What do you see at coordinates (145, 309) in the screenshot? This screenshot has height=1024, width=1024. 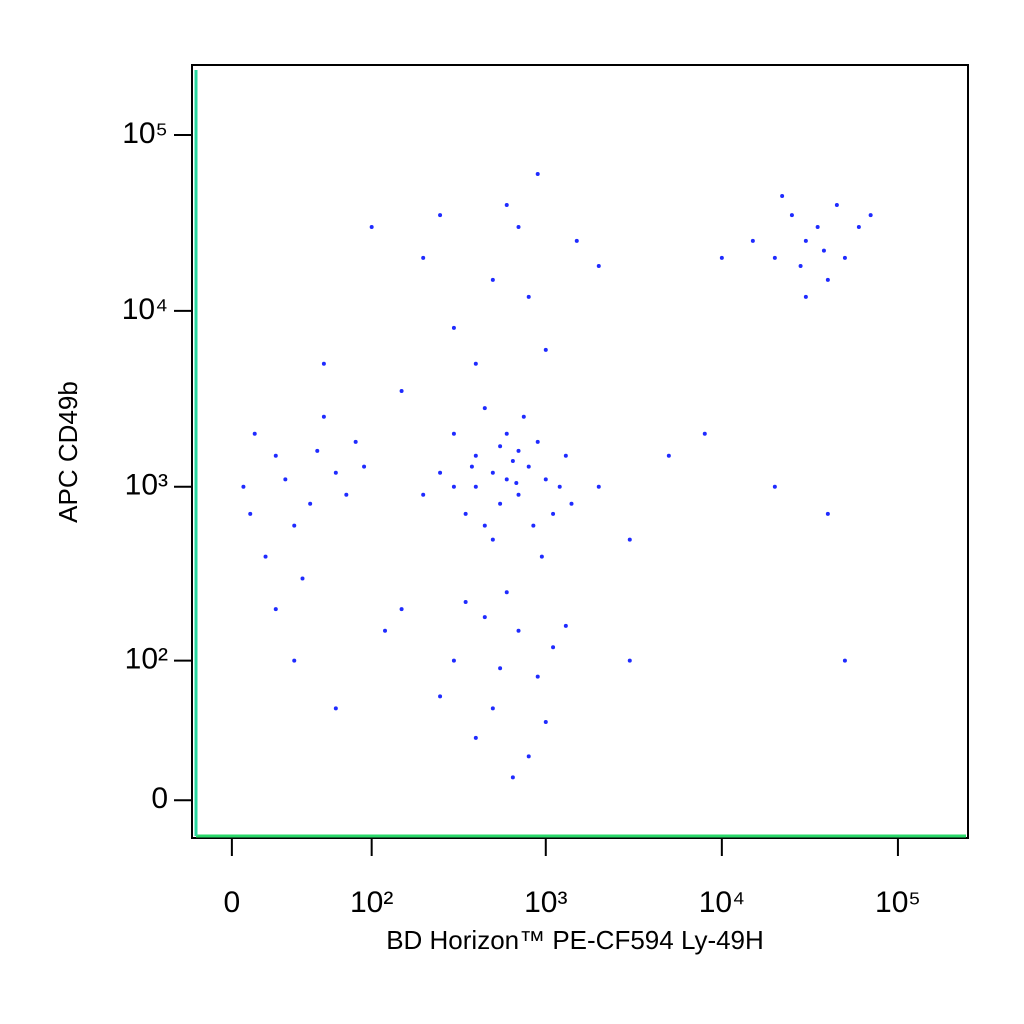 I see `y-tick-label: 10⁴` at bounding box center [145, 309].